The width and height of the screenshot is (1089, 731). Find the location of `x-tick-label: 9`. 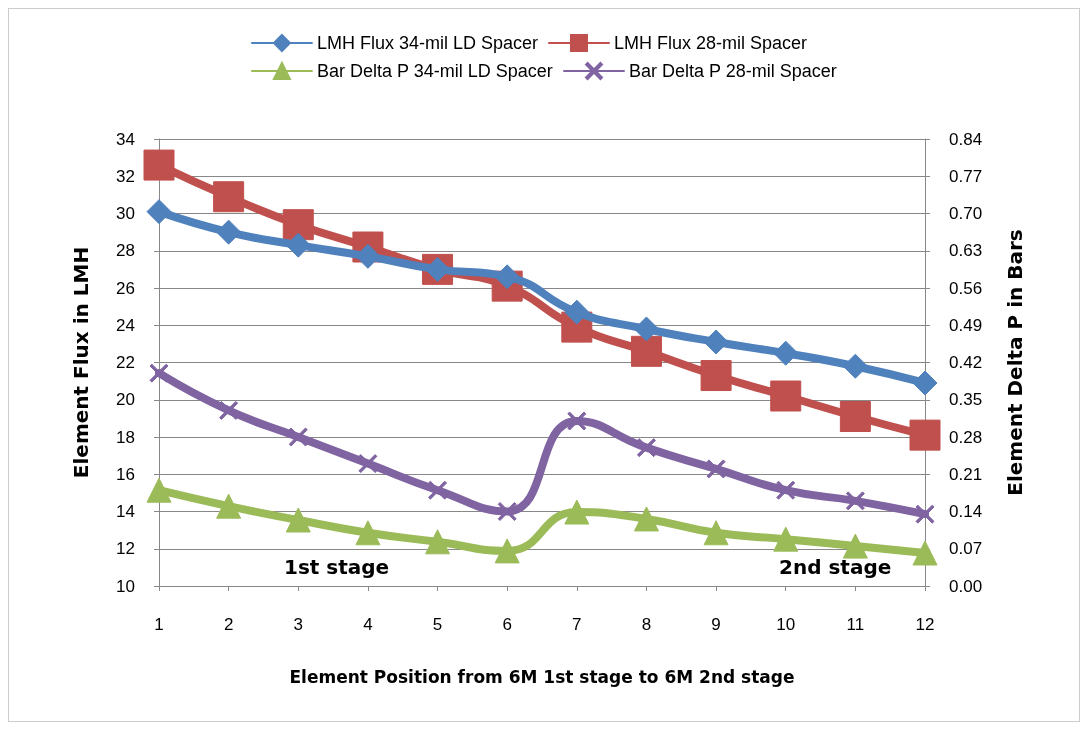

x-tick-label: 9 is located at coordinates (716, 624).